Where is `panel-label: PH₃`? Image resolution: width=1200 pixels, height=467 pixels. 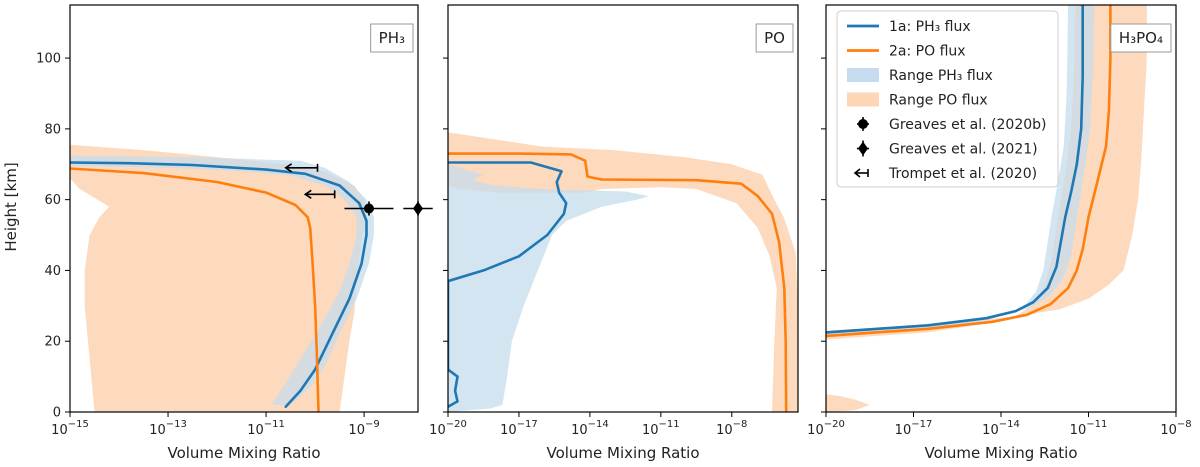 panel-label: PH₃ is located at coordinates (392, 38).